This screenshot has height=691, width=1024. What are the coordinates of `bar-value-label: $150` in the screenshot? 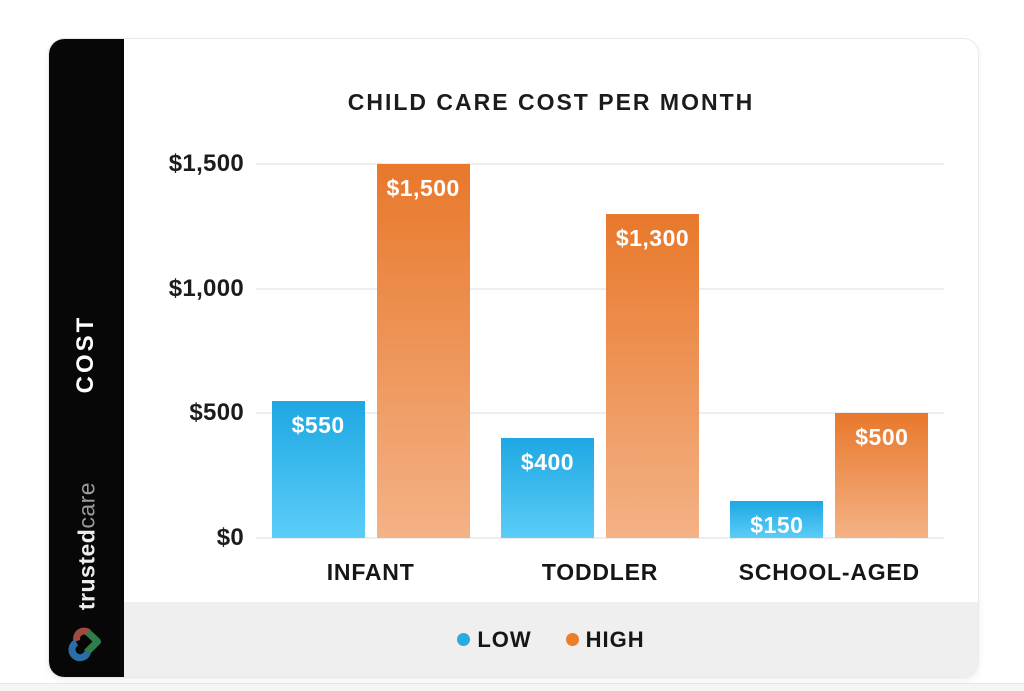 It's located at (777, 524).